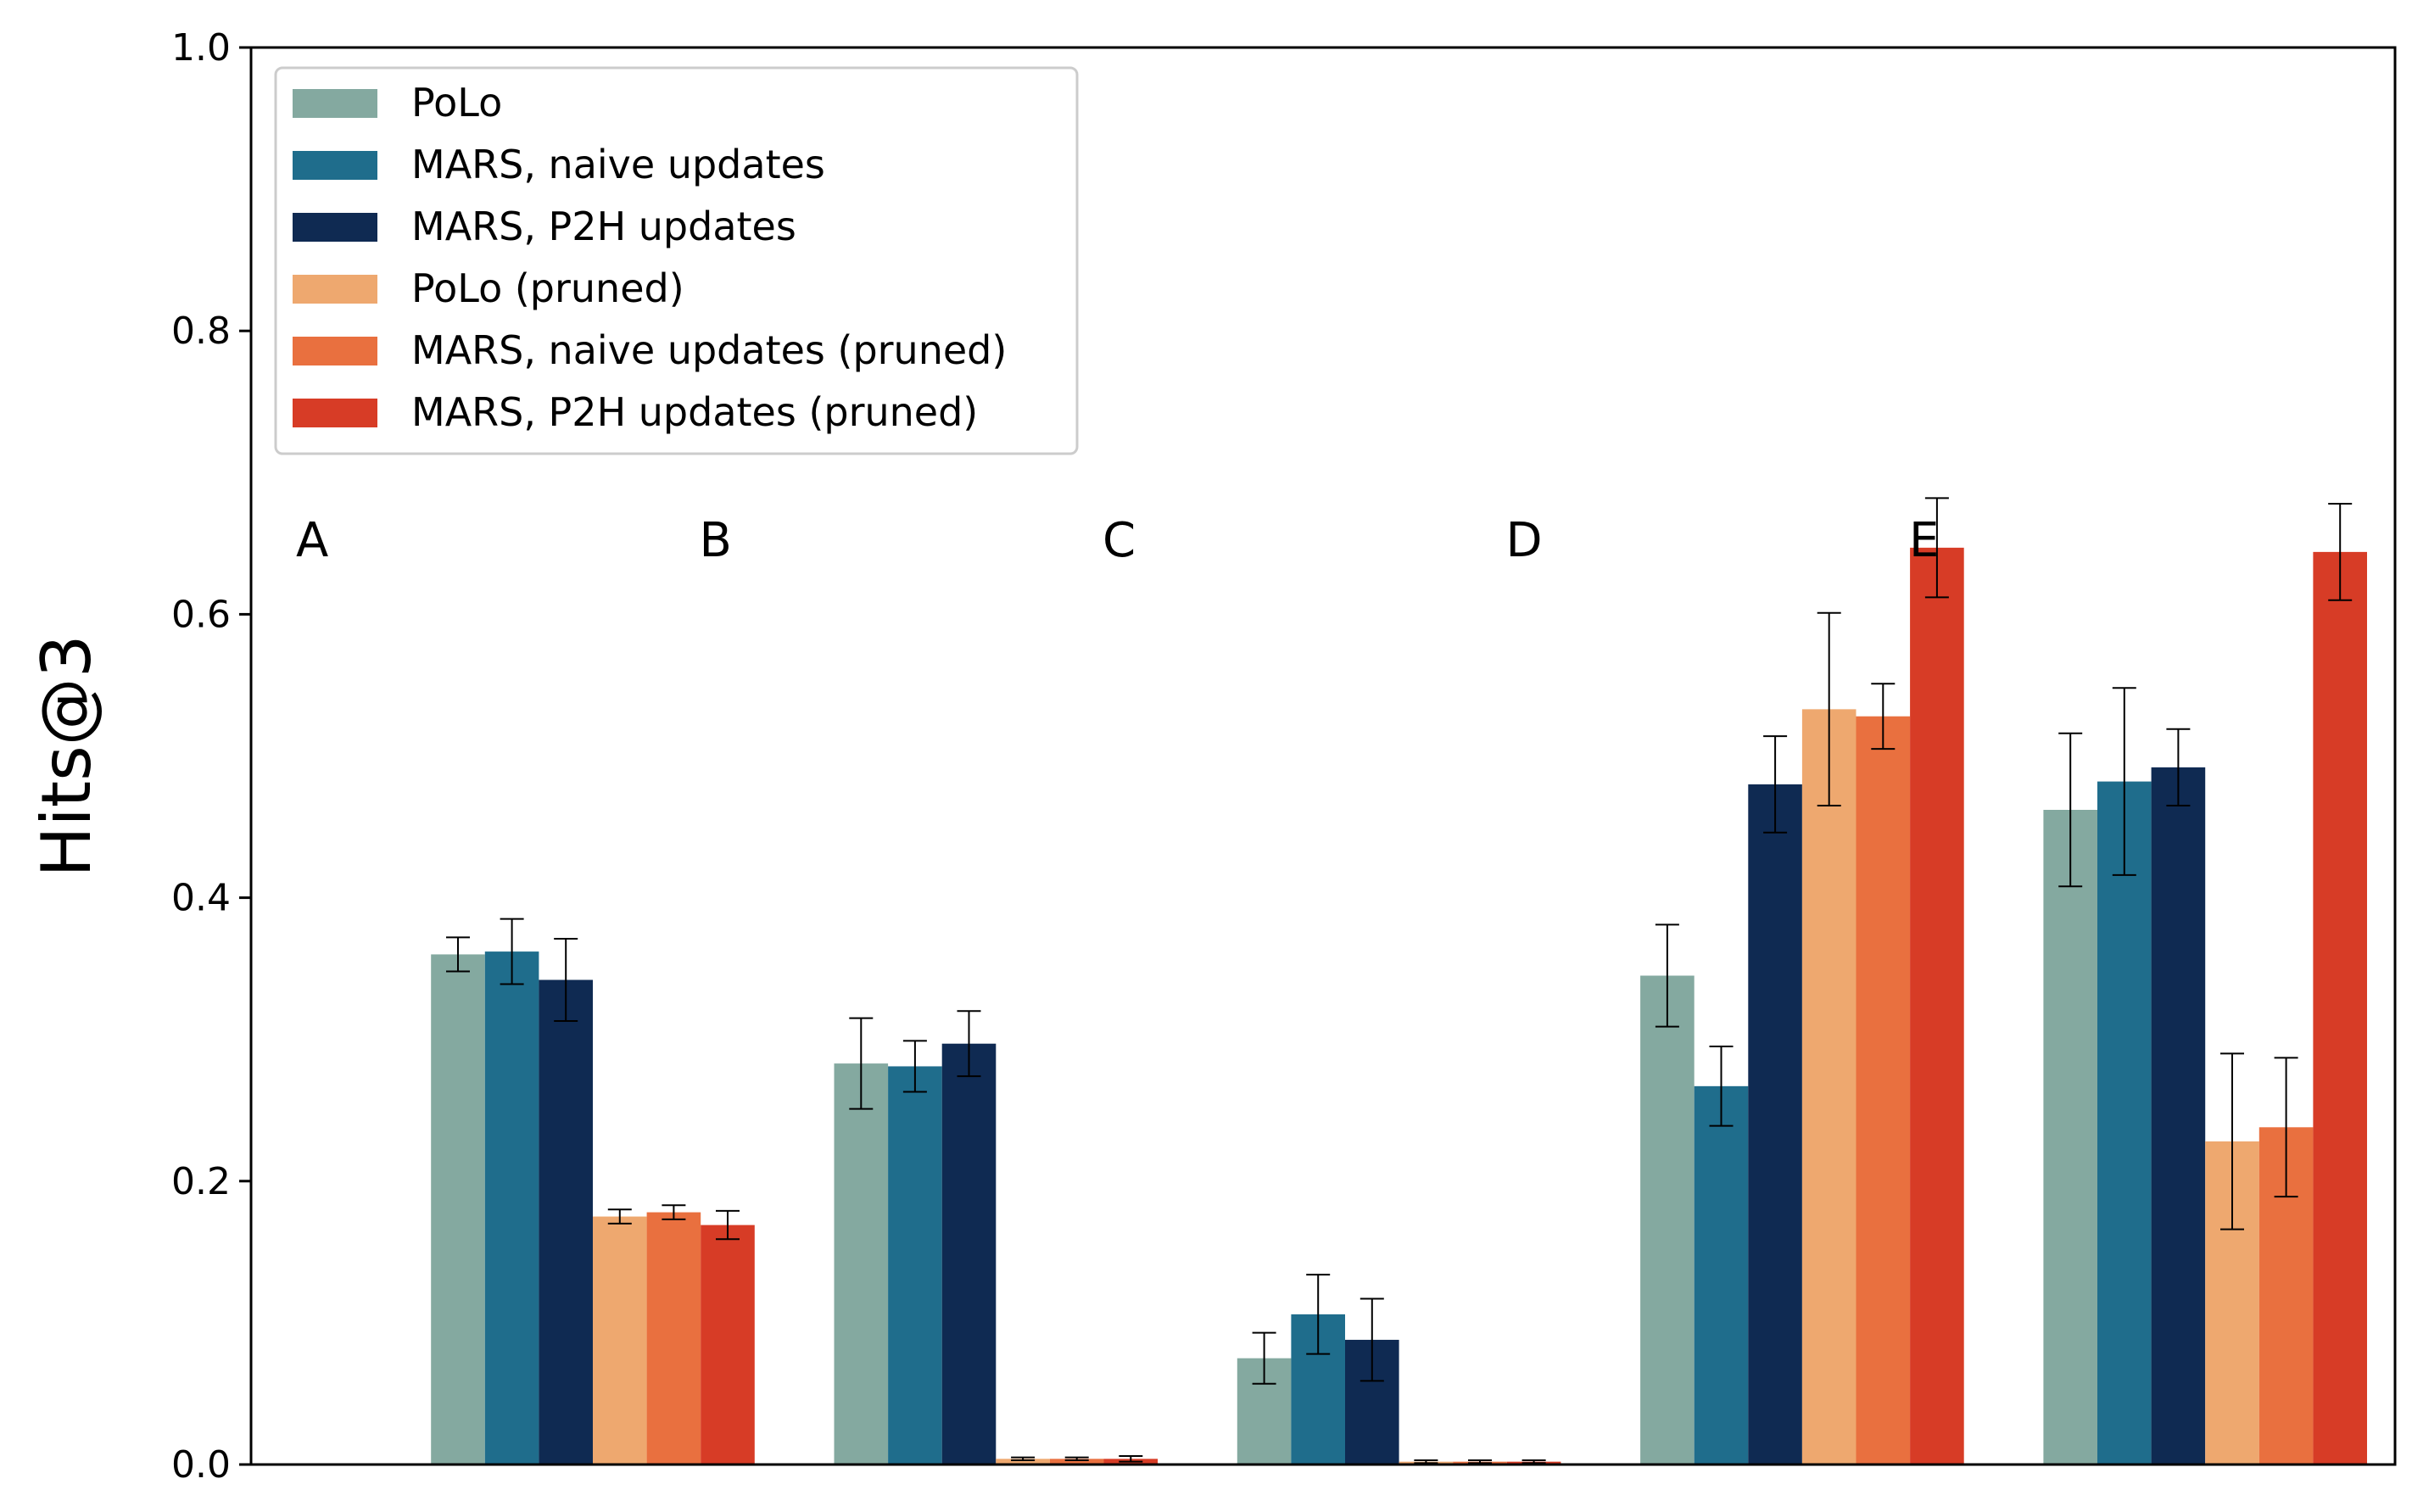  What do you see at coordinates (201, 614) in the screenshot?
I see `y-tick-label: 0.6` at bounding box center [201, 614].